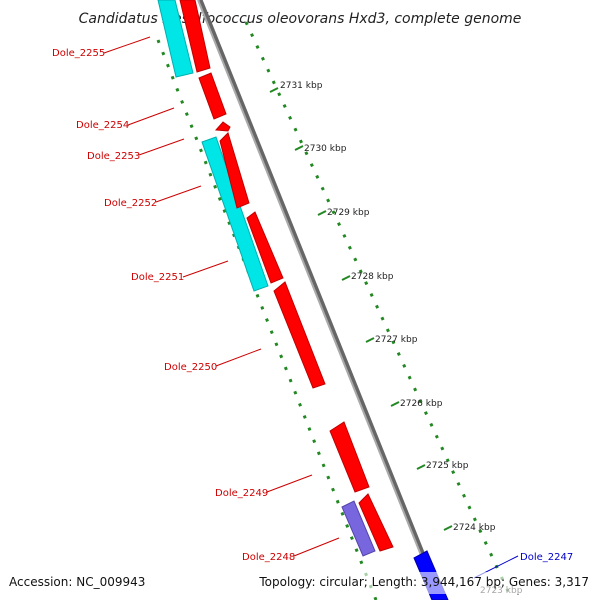  What do you see at coordinates (546, 557) in the screenshot?
I see `gene-label-dole-2247: Dole_2247` at bounding box center [546, 557].